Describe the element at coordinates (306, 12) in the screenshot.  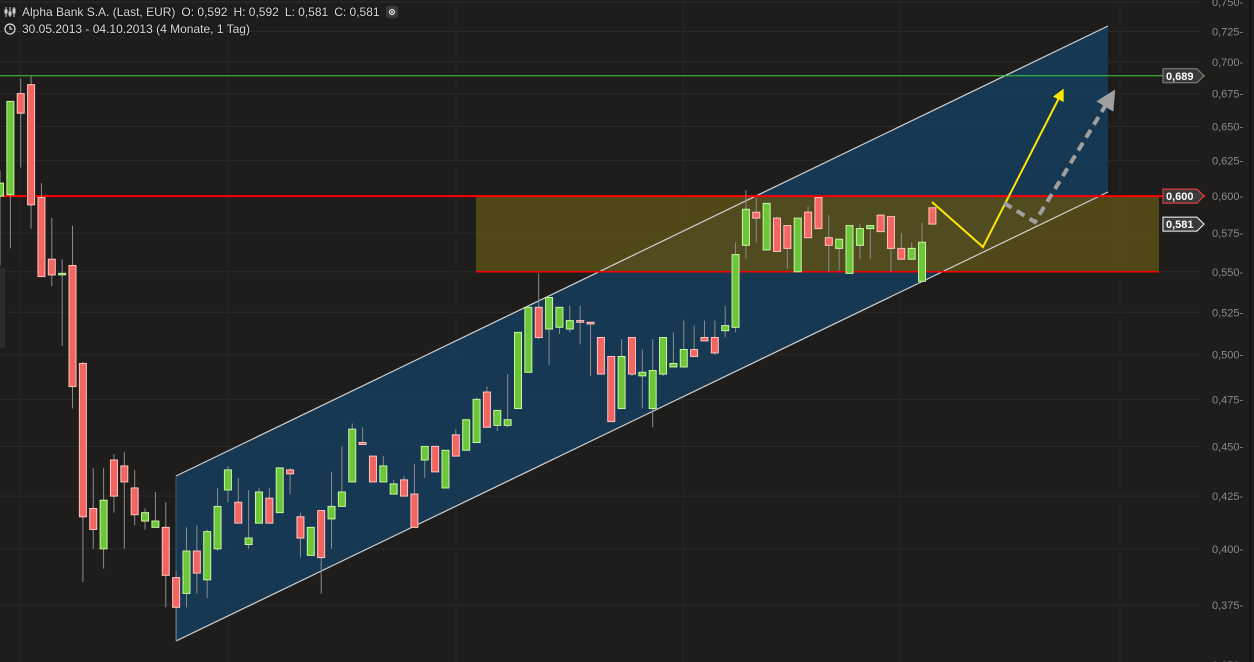
I see `low-value: L: 0,581` at that location.